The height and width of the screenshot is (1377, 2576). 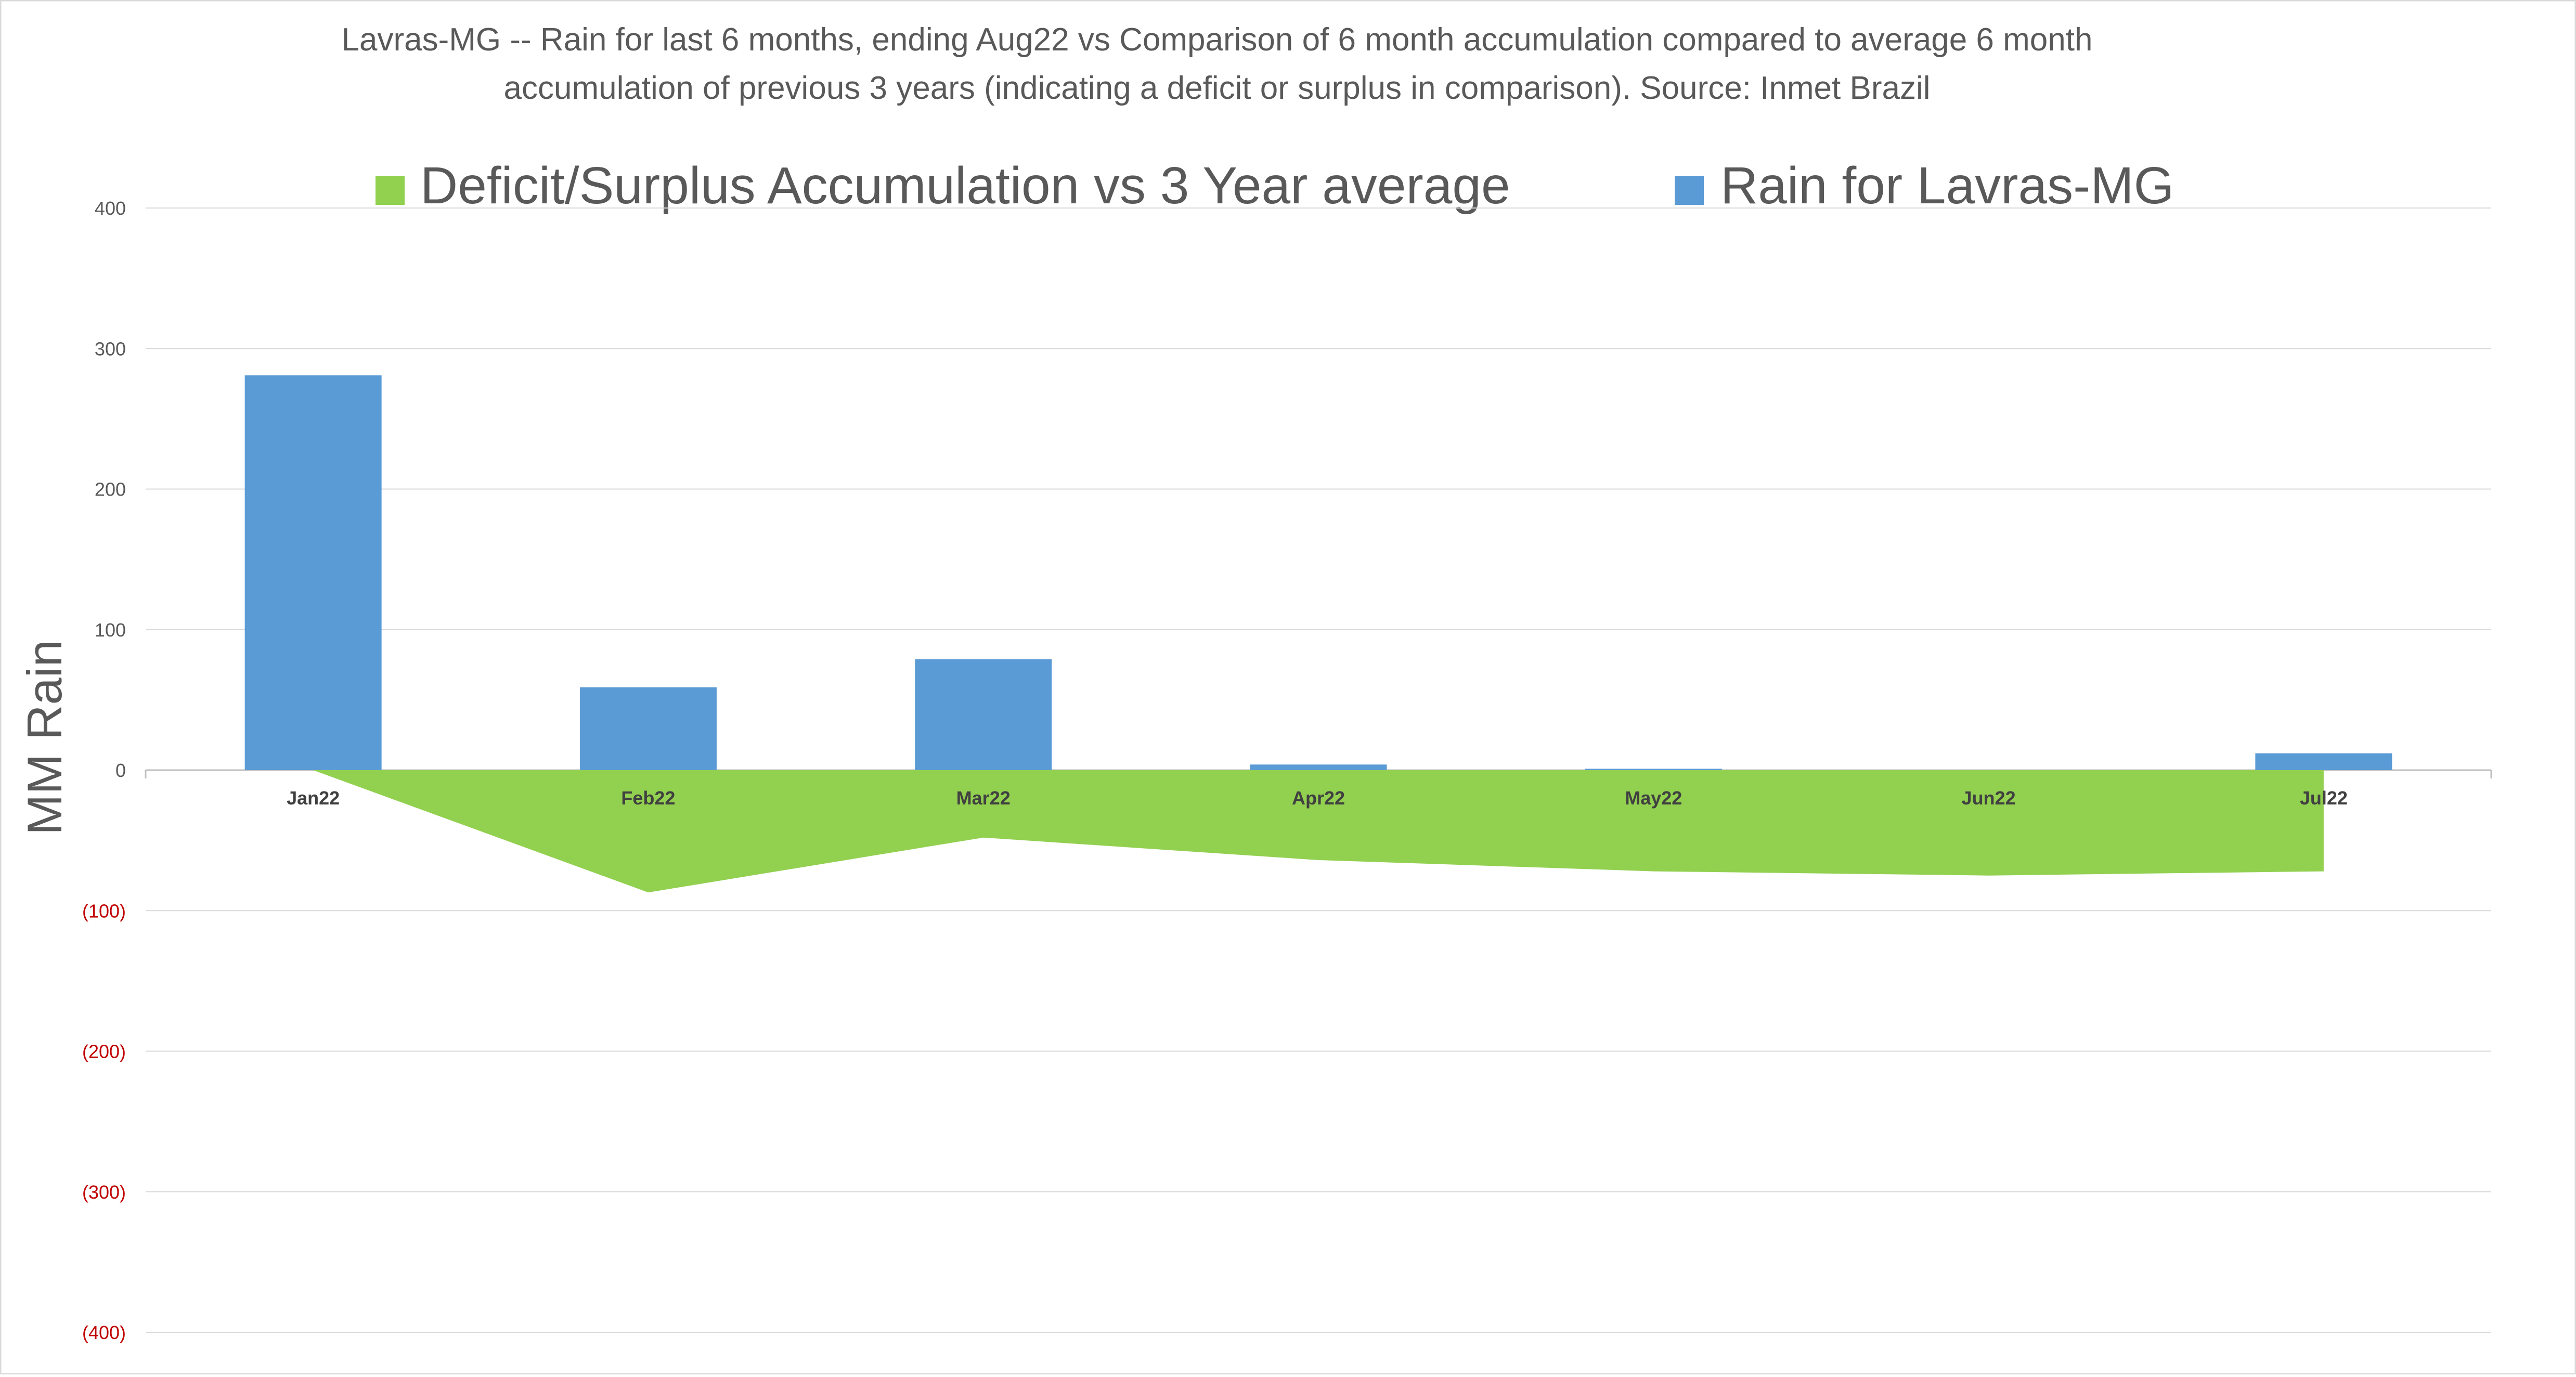 What do you see at coordinates (984, 798) in the screenshot?
I see `x-tick-label: Mar22` at bounding box center [984, 798].